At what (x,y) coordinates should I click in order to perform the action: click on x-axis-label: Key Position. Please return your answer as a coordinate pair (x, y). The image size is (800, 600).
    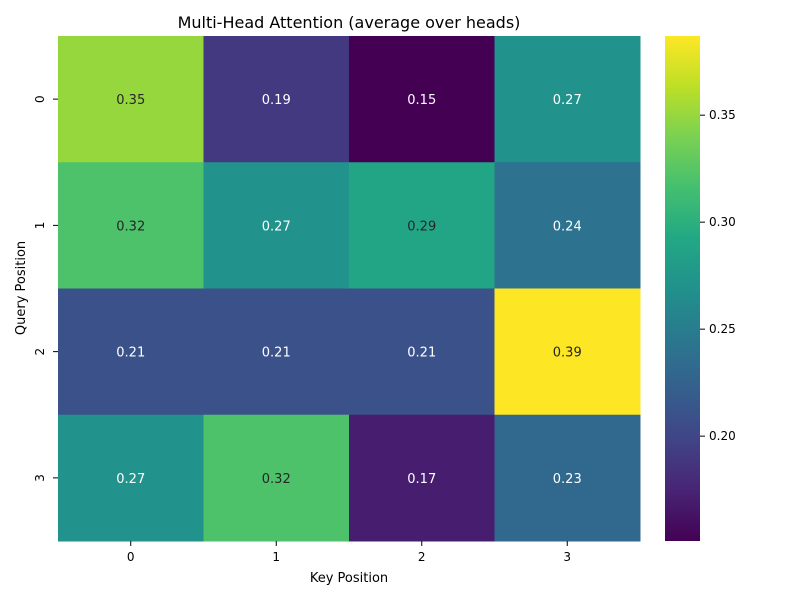
    Looking at the image, I should click on (349, 578).